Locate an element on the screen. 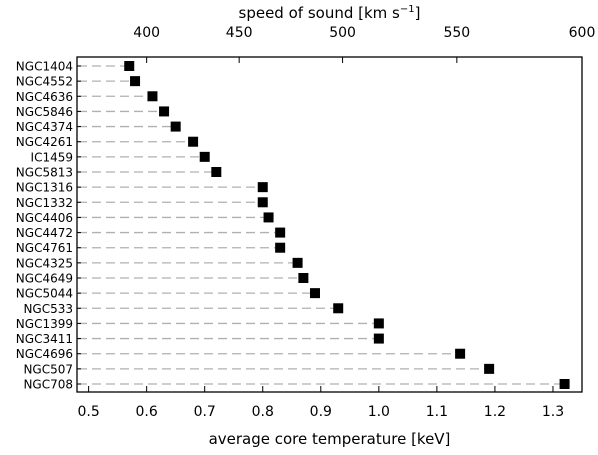 The width and height of the screenshot is (598, 455). x-tick-label: 1.2 is located at coordinates (495, 412).